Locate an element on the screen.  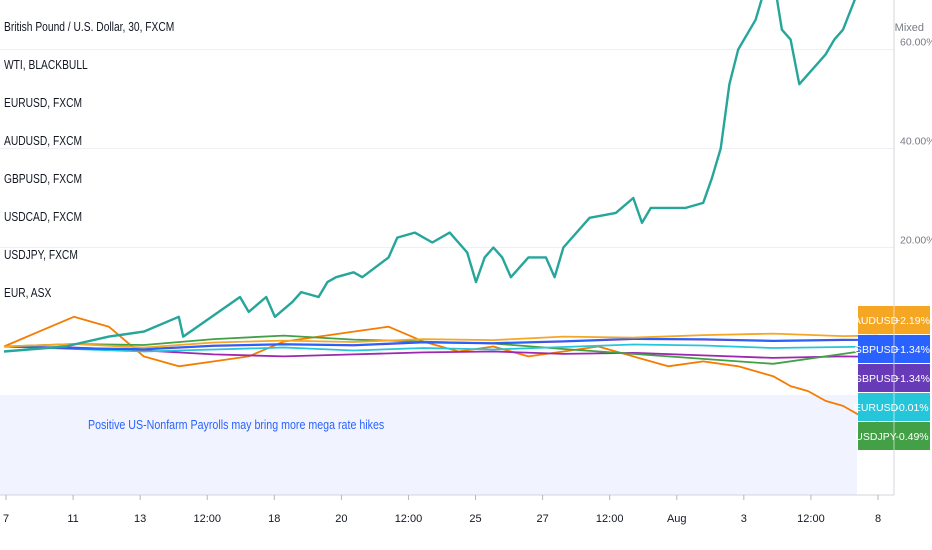
x-tick-label: 13 is located at coordinates (140, 519).